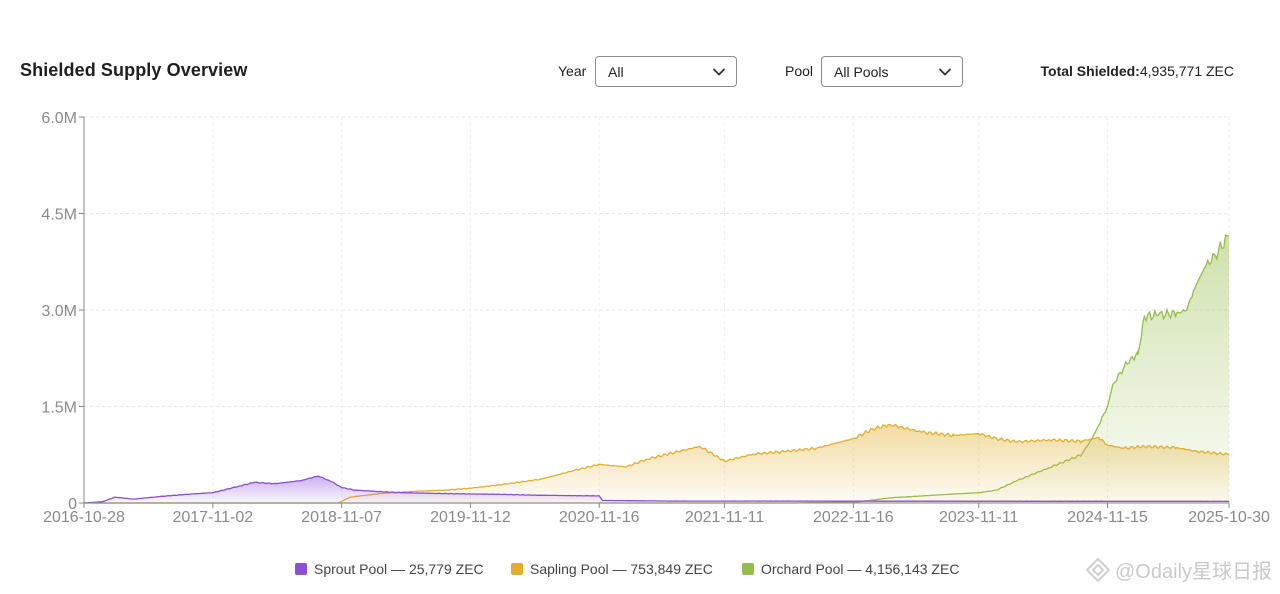 The width and height of the screenshot is (1280, 594). Describe the element at coordinates (59, 311) in the screenshot. I see `y-tick-label: 3.0M` at that location.